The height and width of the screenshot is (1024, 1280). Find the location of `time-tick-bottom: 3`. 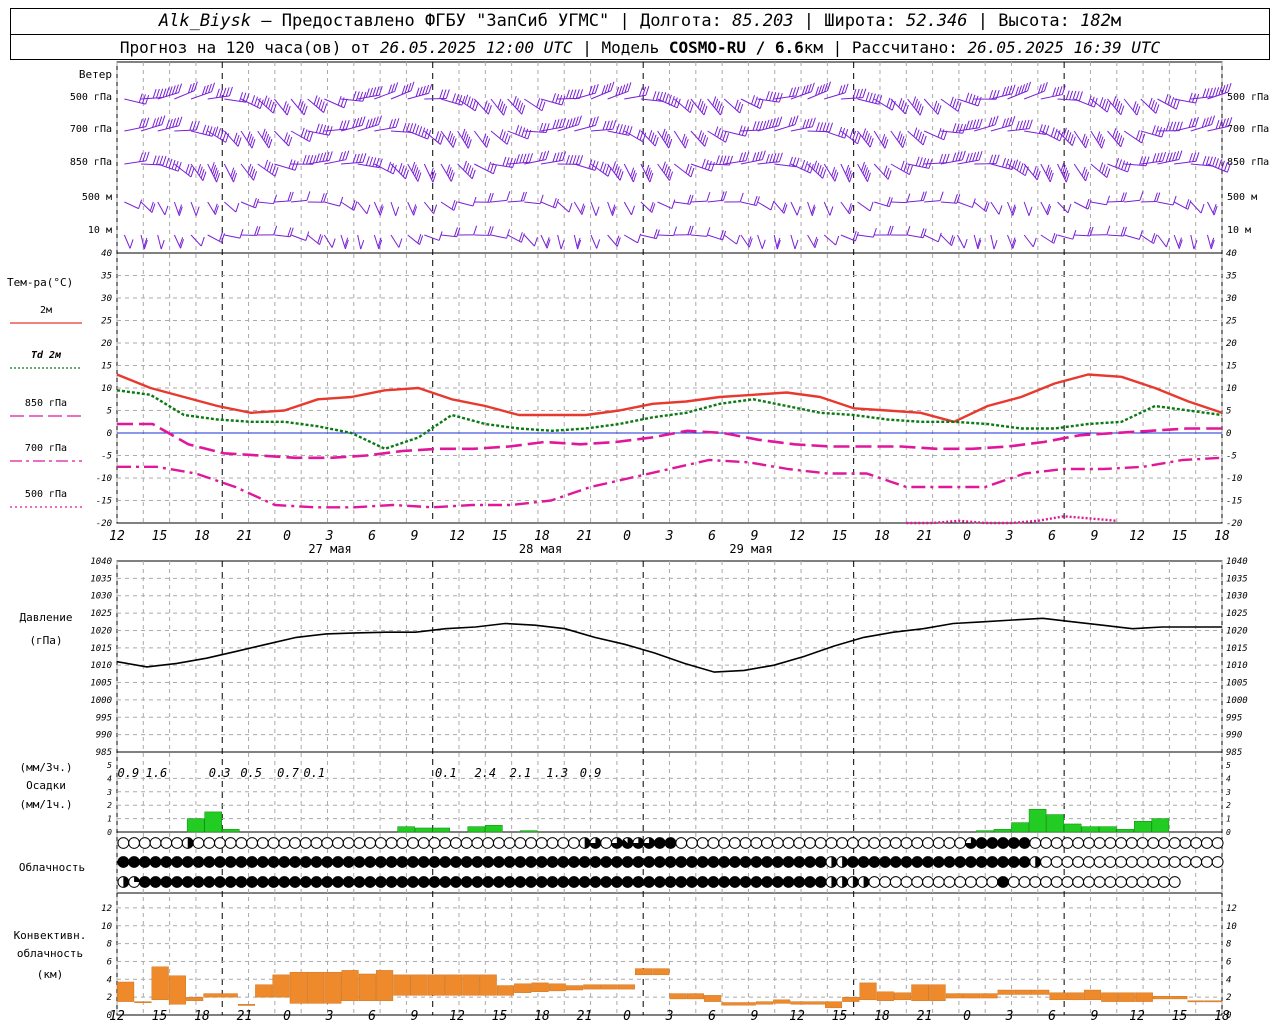

time-tick-bottom: 3 is located at coordinates (329, 1016).